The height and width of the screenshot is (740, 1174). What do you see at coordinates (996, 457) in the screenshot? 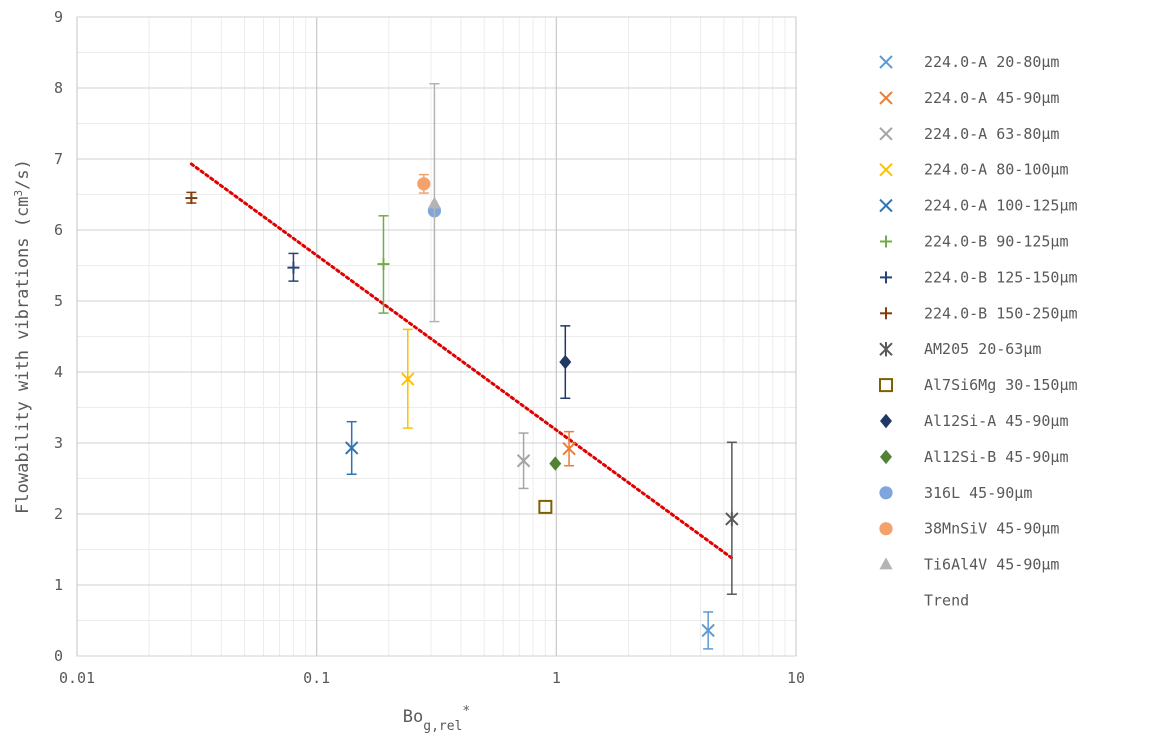
I see `legend-label: Al12Si-B 45-90µm` at bounding box center [996, 457].